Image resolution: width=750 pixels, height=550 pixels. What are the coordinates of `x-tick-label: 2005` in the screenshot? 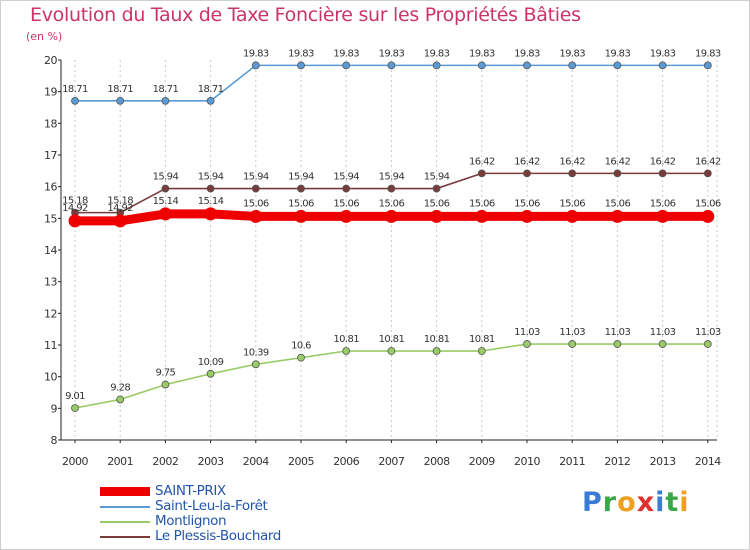 It's located at (301, 461).